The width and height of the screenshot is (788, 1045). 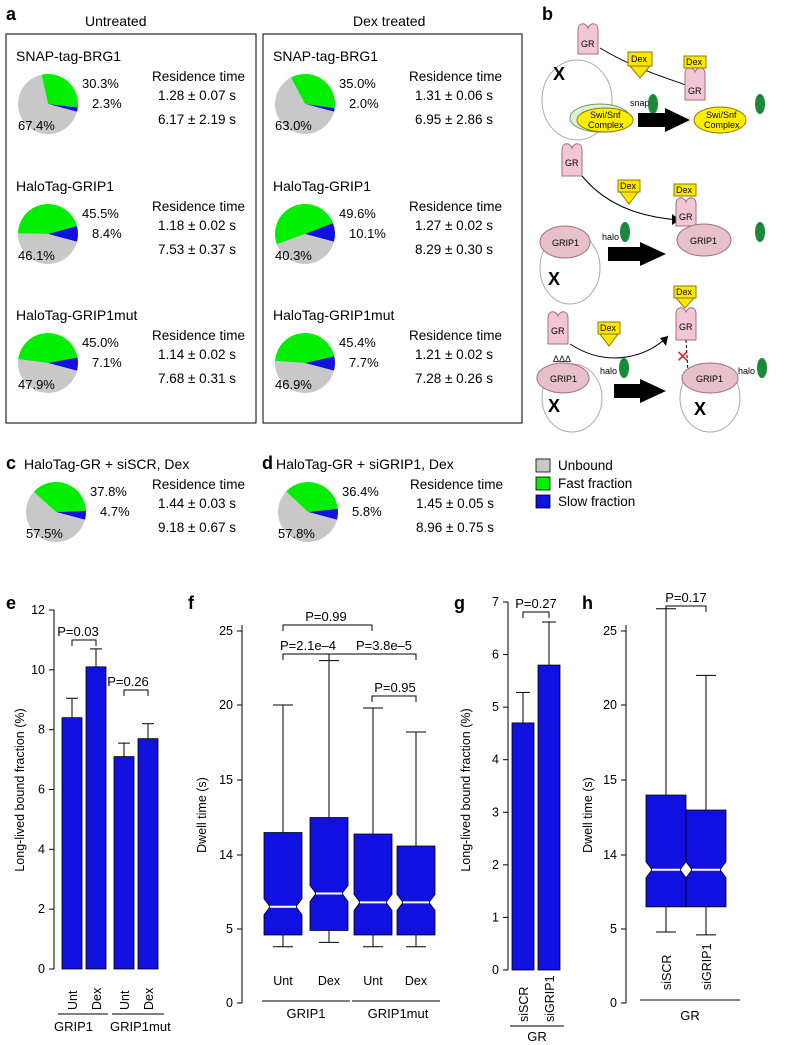 I want to click on f-ann-3-bracket, so click(x=394, y=698).